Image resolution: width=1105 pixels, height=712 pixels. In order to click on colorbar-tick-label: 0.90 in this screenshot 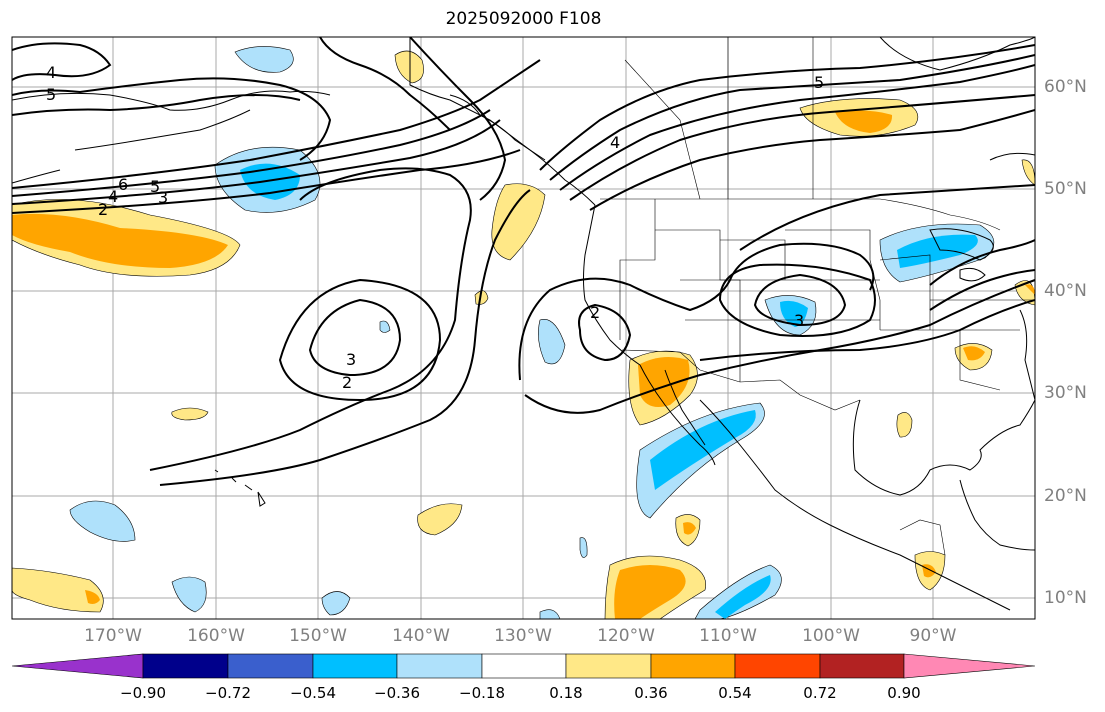, I will do `click(904, 693)`.